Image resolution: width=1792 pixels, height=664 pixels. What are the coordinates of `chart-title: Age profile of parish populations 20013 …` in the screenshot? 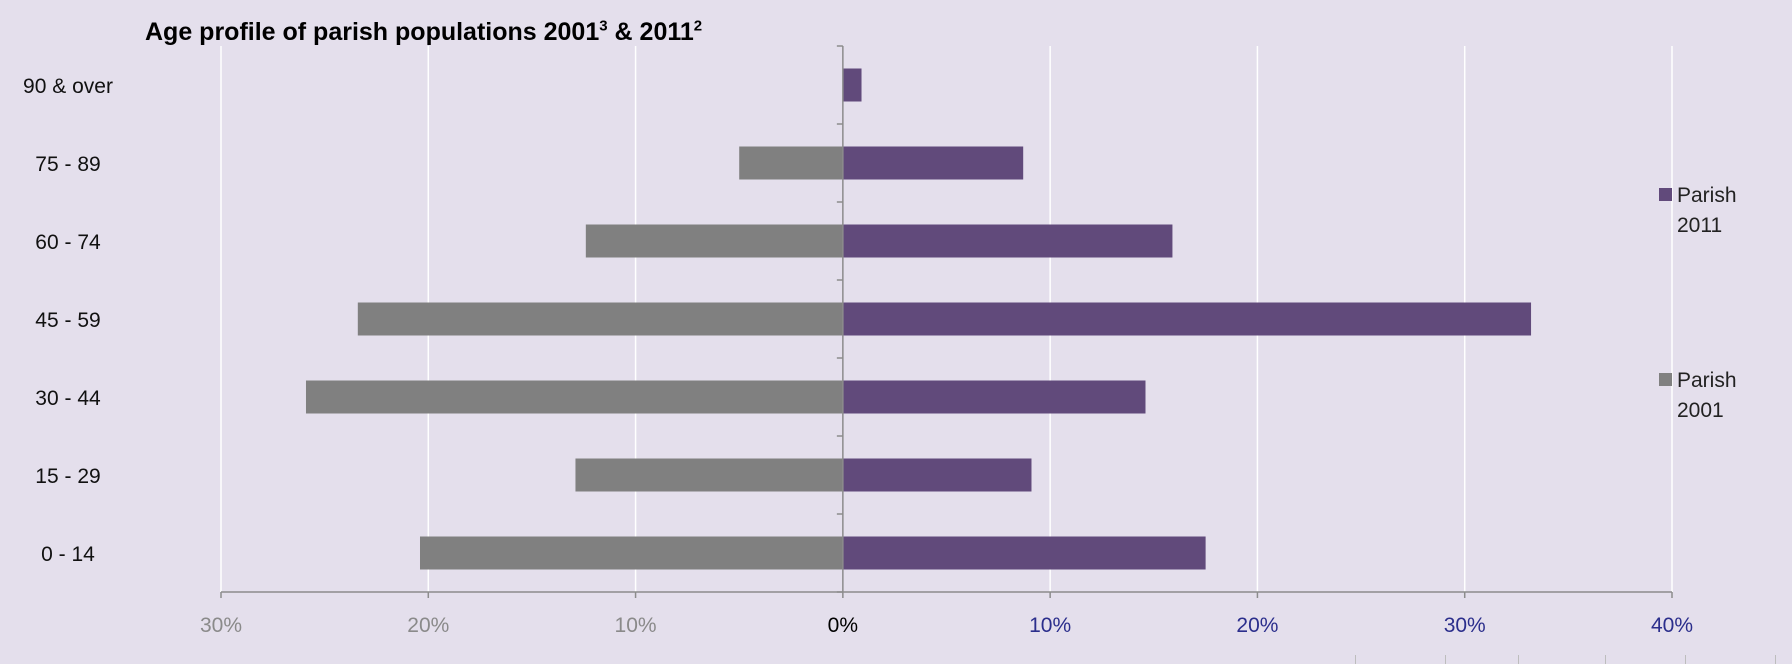 It's located at (424, 31).